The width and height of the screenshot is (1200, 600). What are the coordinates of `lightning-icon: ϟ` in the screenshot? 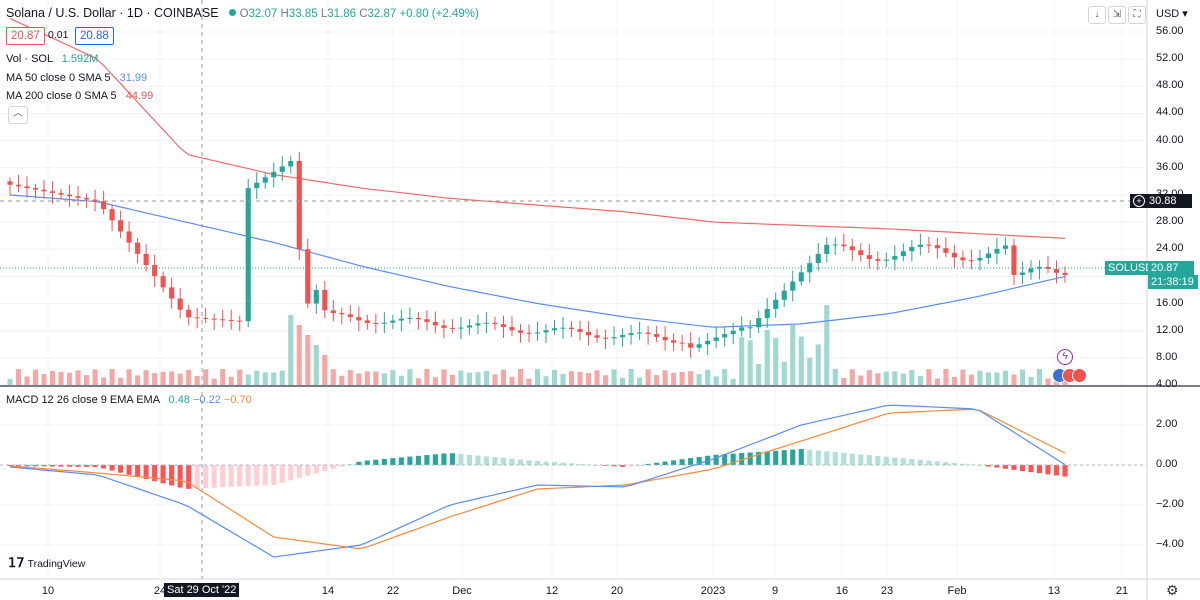 It's located at (1065, 357).